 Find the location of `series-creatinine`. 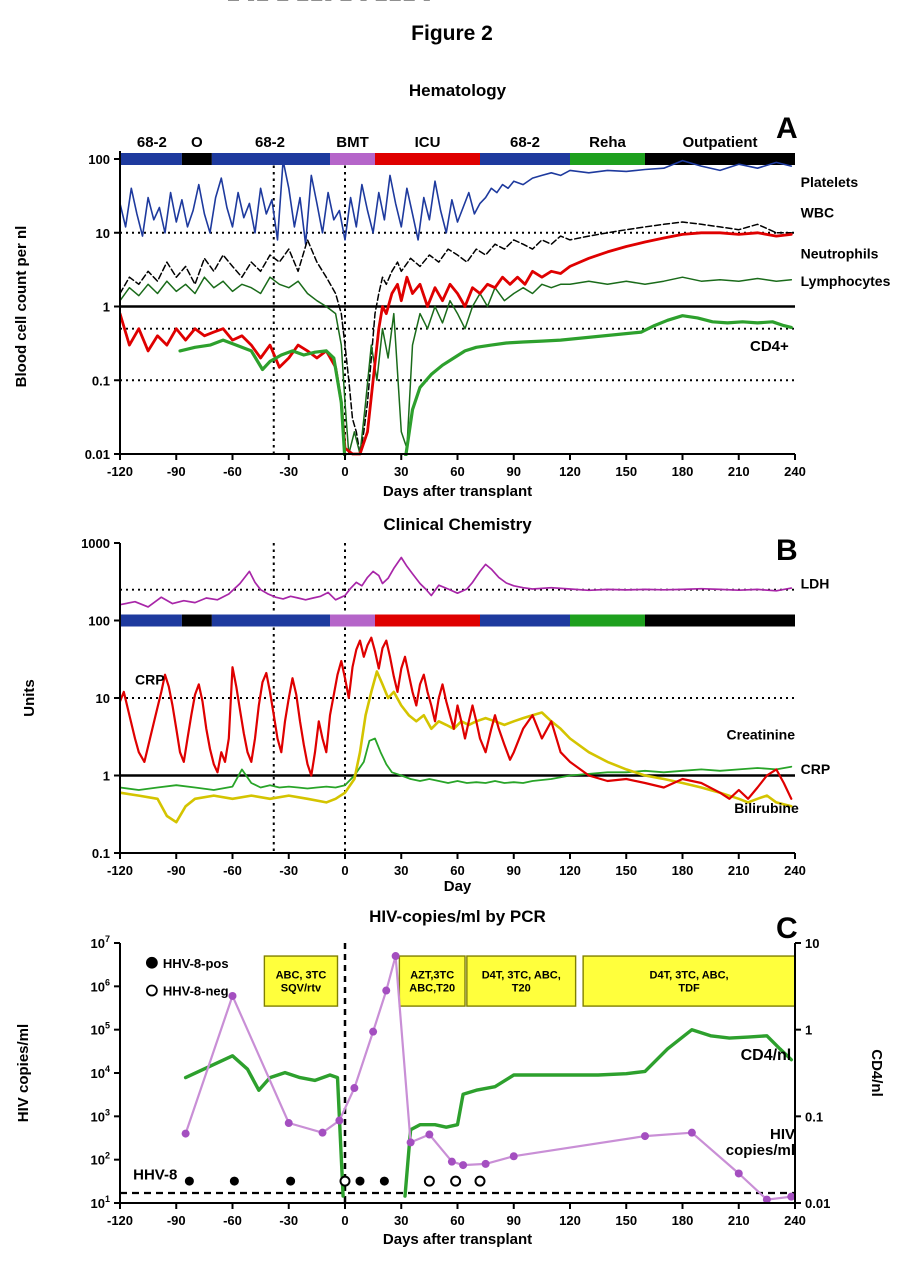

series-creatinine is located at coordinates (456, 764).